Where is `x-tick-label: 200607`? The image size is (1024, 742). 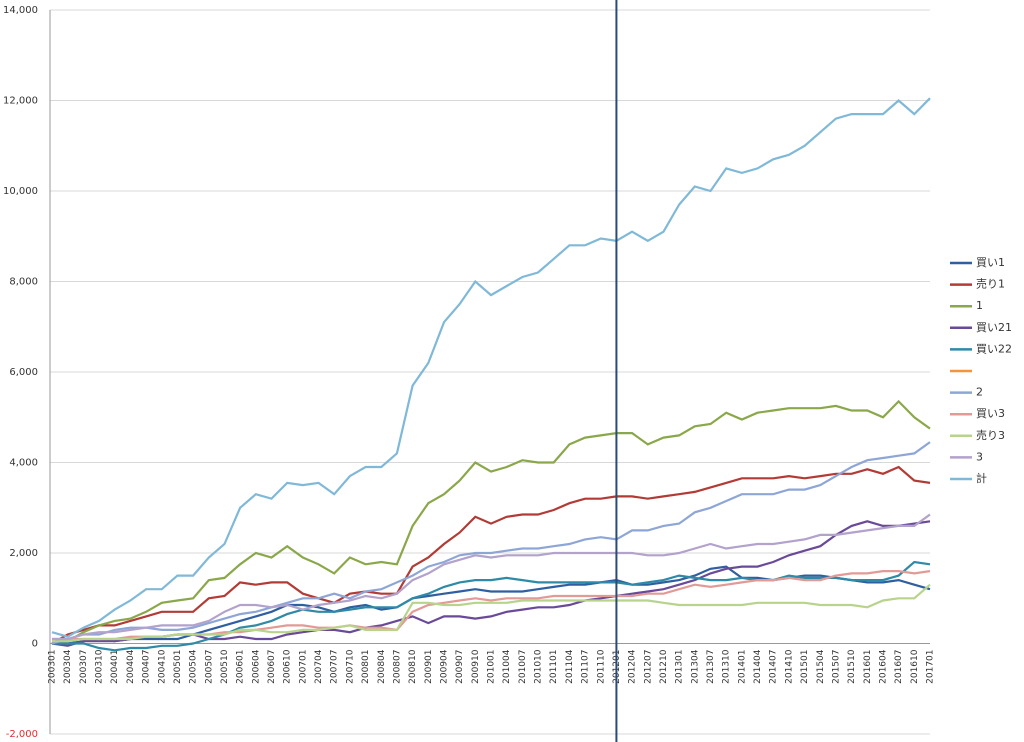
x-tick-label: 200607 is located at coordinates (272, 667).